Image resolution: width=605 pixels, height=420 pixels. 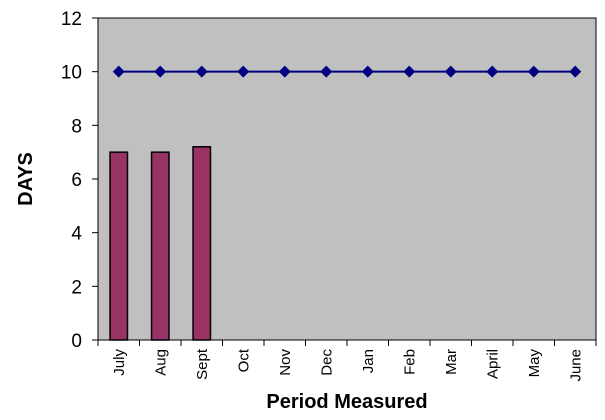 What do you see at coordinates (347, 71) in the screenshot?
I see `line-series` at bounding box center [347, 71].